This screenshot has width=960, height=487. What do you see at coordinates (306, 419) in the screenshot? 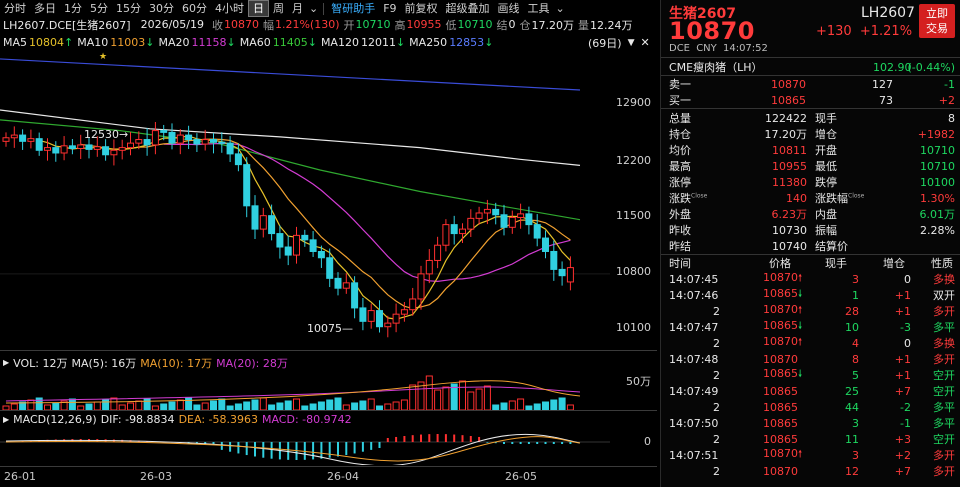
I see `macd-value-label: MACD: -80.9742` at bounding box center [306, 419].